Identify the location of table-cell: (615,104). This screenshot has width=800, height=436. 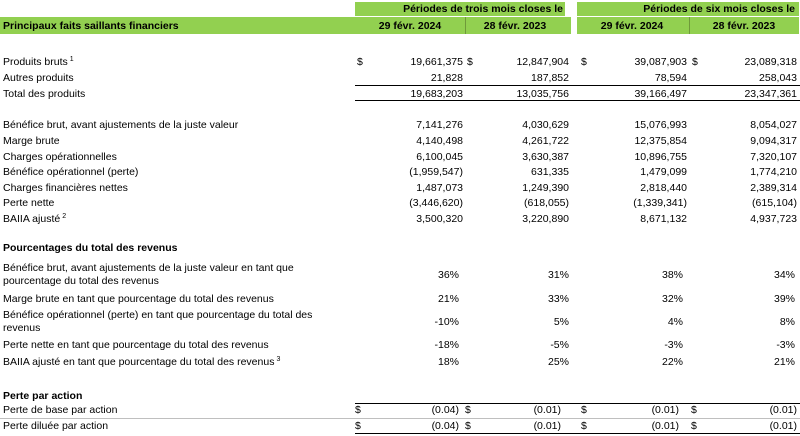
(774, 203).